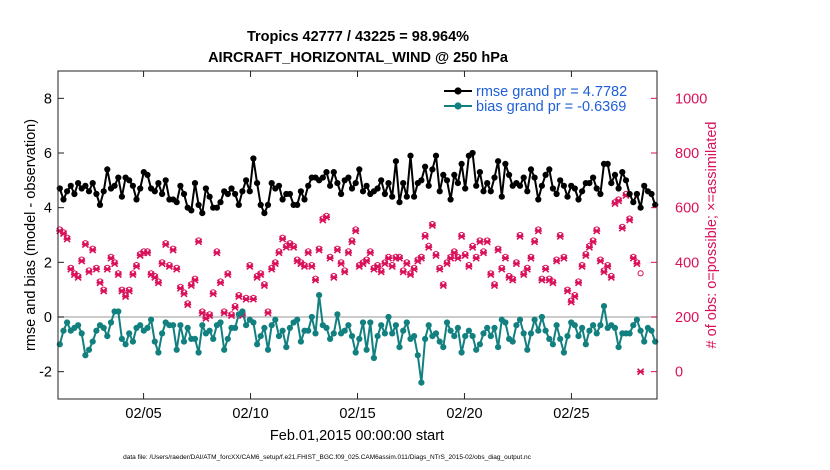 Image resolution: width=830 pixels, height=470 pixels. What do you see at coordinates (48, 209) in the screenshot?
I see `y-tick-label-left: 4` at bounding box center [48, 209].